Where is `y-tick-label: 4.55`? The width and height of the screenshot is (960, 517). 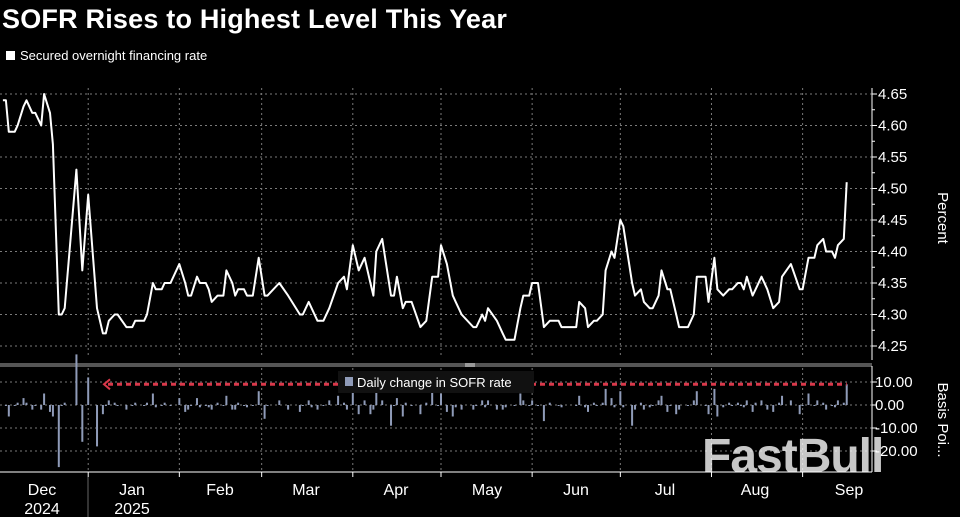 y-tick-label: 4.55 is located at coordinates (892, 157).